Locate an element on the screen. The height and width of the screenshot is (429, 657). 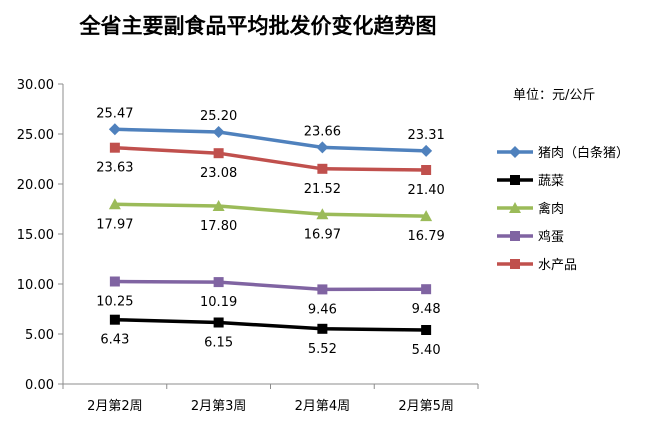
series-2: 17.97 17.80 16.97 16.79 is located at coordinates (270, 221).